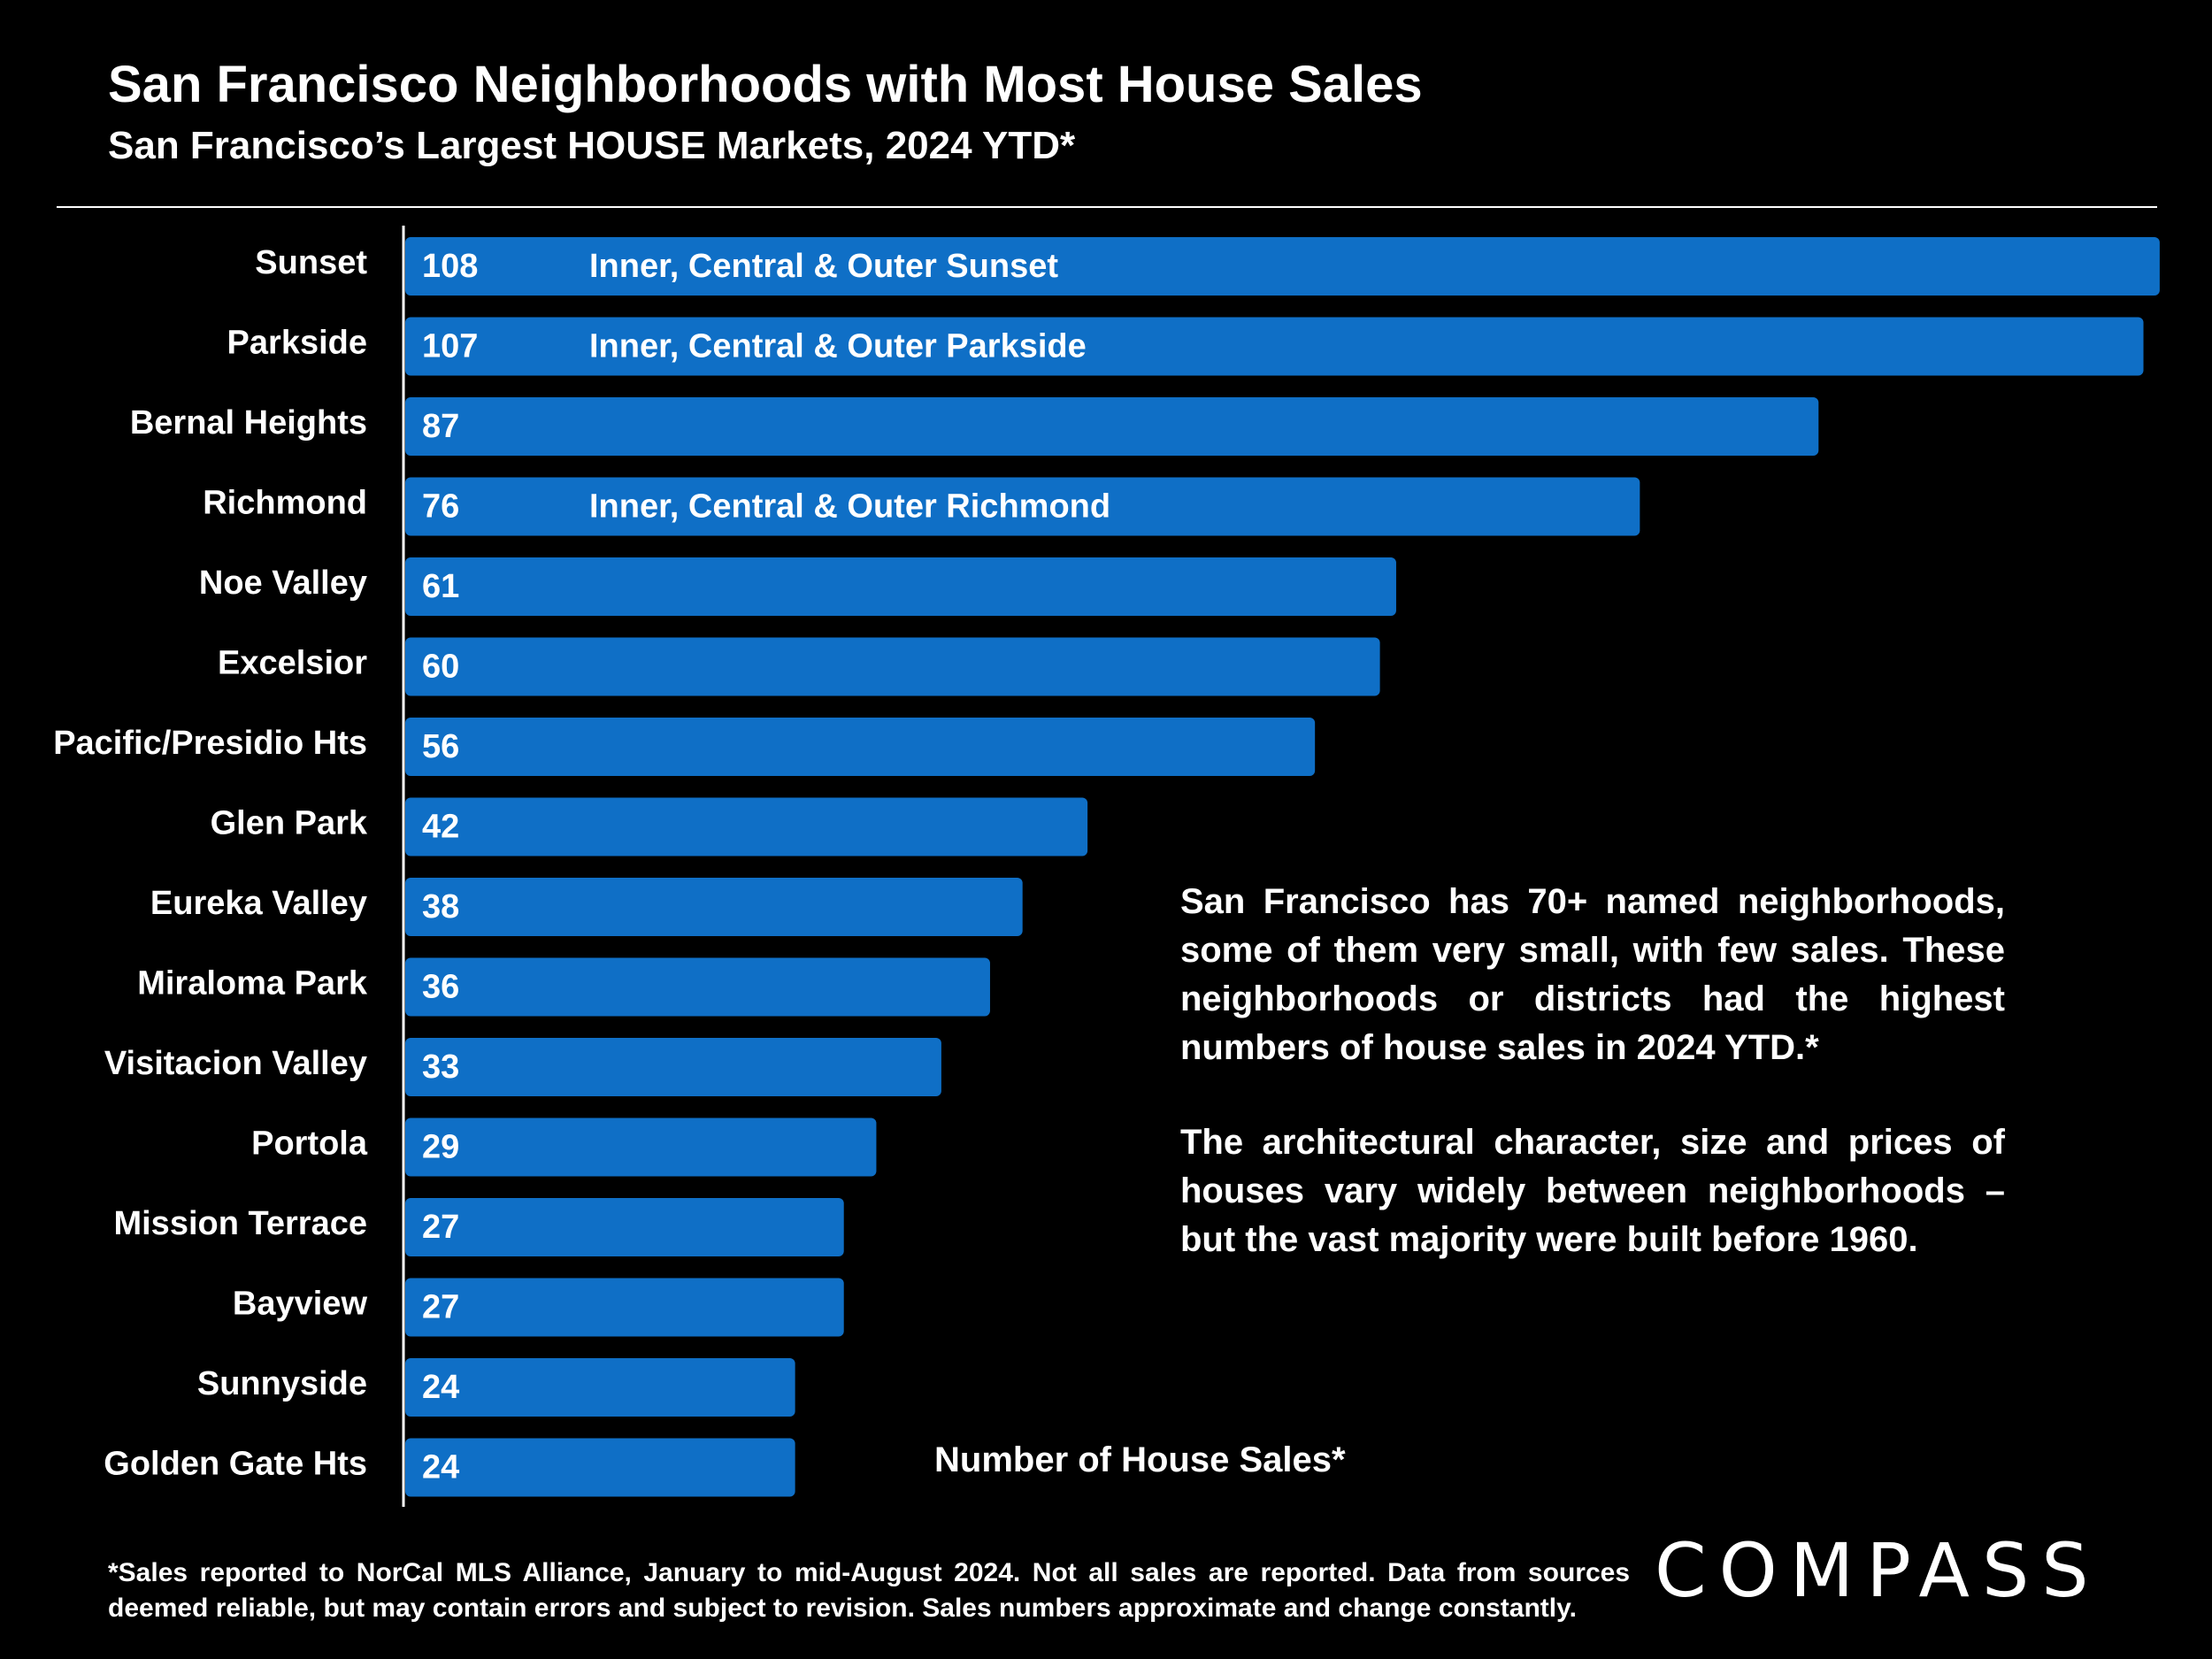  What do you see at coordinates (850, 507) in the screenshot?
I see `bar-annotation-richmond: Inner, Central & Outer Richmond` at bounding box center [850, 507].